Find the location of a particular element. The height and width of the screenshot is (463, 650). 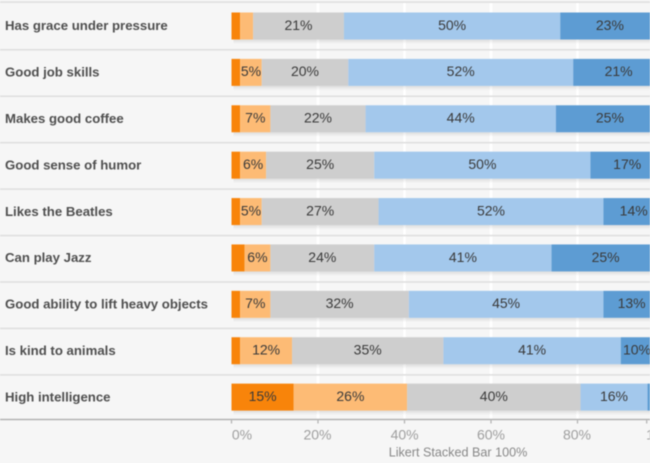

svg-text: High intelligence is located at coordinates (58, 396).